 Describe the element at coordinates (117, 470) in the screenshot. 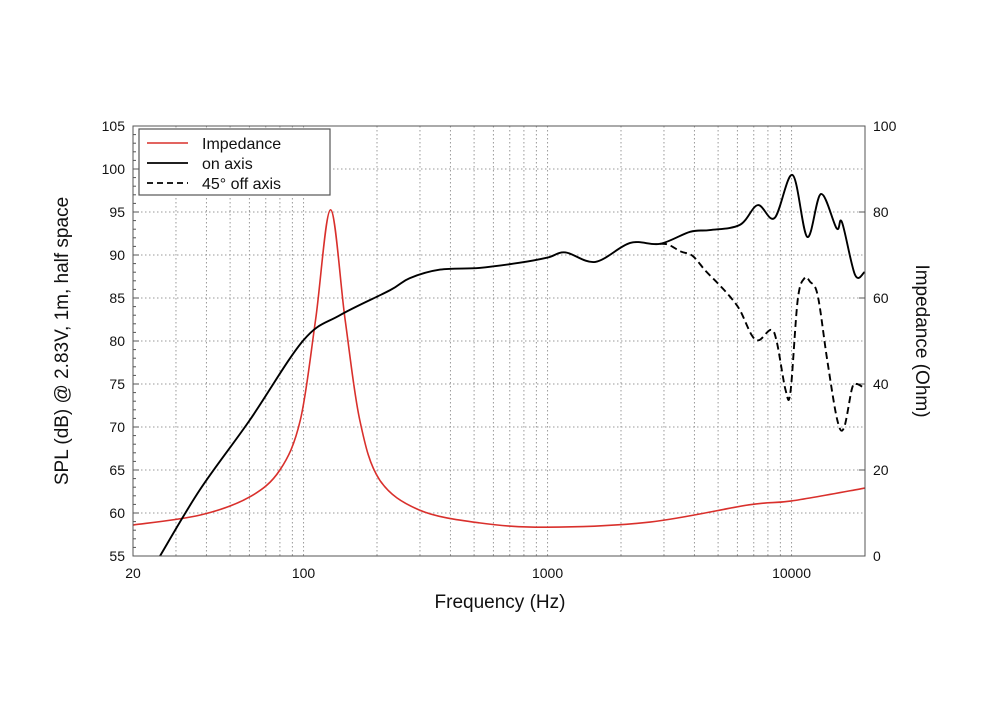

I see `y-tick-label: 65` at that location.